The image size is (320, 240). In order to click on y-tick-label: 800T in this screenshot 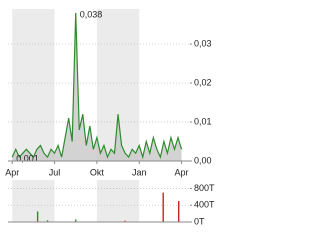, I will do `click(204, 188)`.